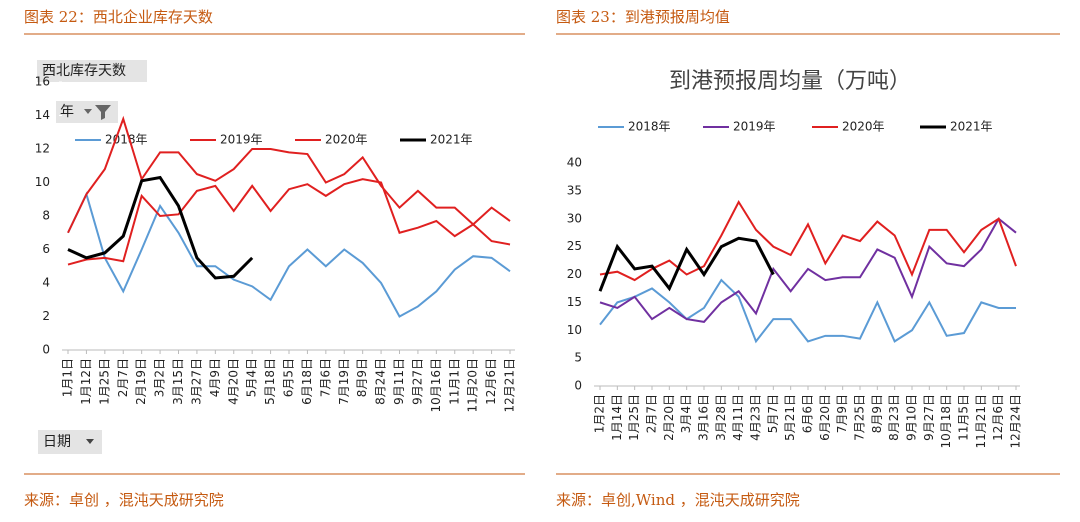 The width and height of the screenshot is (1080, 522). What do you see at coordinates (808, 413) in the screenshot?
I see `x-tick-label: 6月6日` at bounding box center [808, 413].